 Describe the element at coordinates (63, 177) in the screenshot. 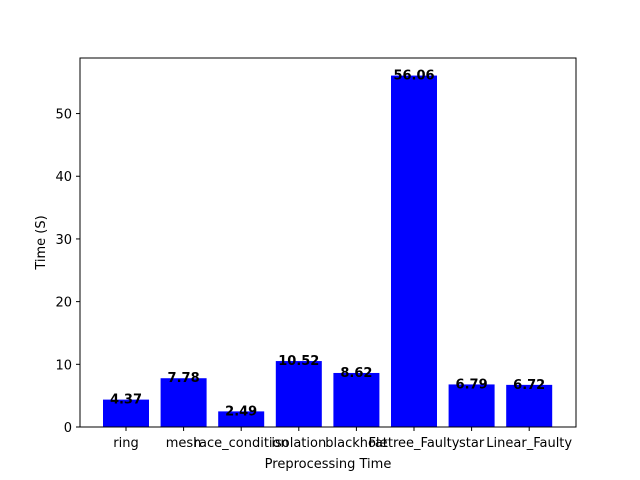

I see `y-tick-label: 40` at that location.